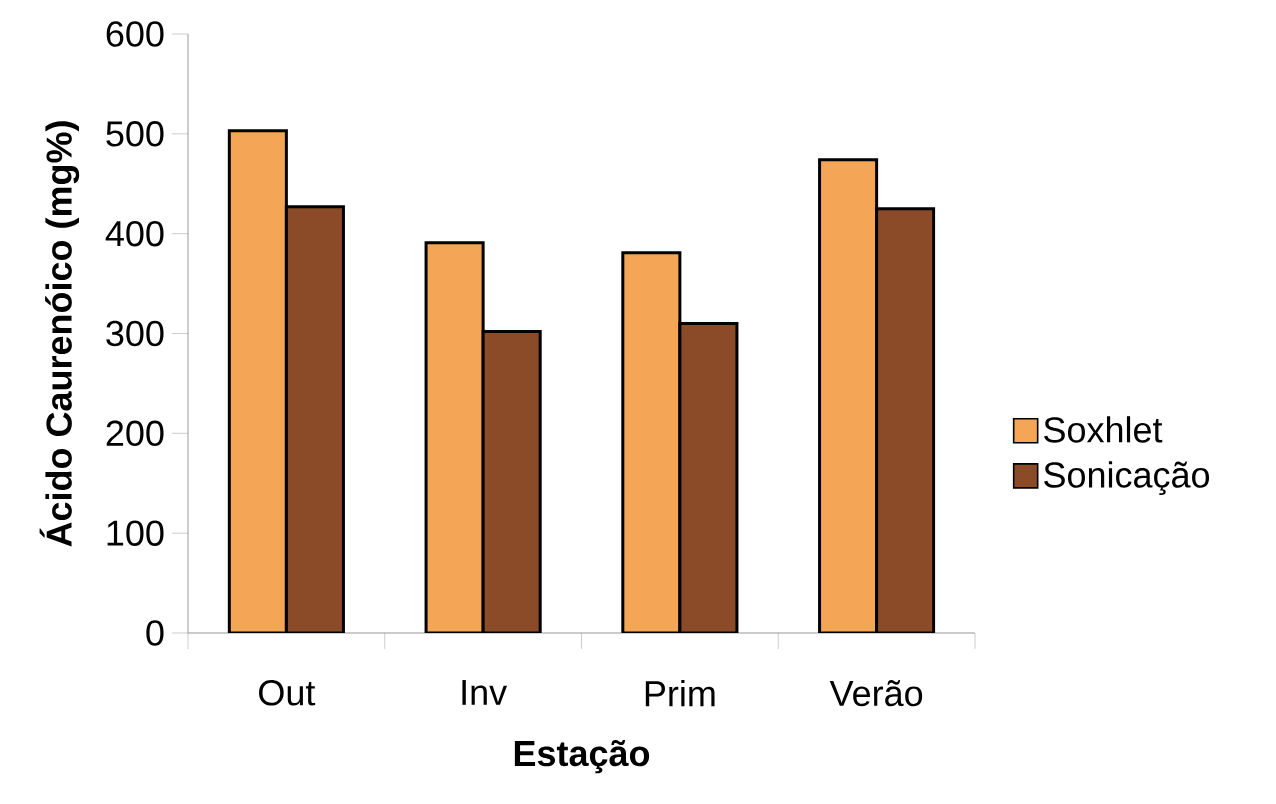  What do you see at coordinates (680, 693) in the screenshot?
I see `x-tick-label: Prim` at bounding box center [680, 693].